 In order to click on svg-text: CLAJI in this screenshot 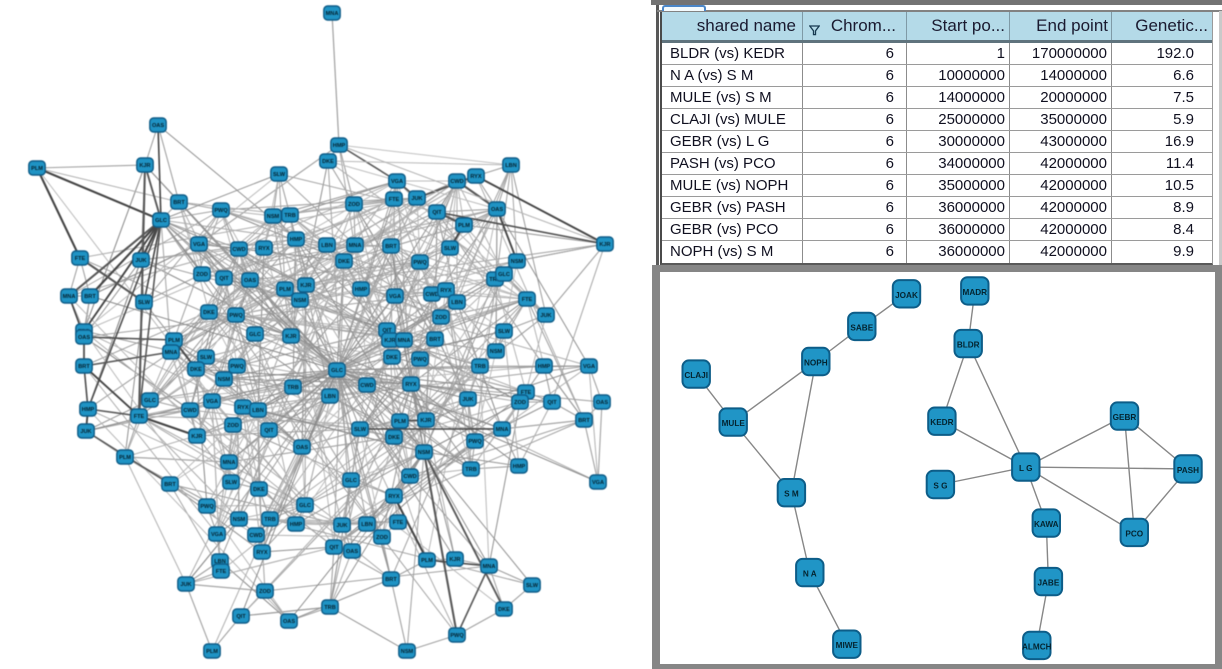, I will do `click(696, 375)`.